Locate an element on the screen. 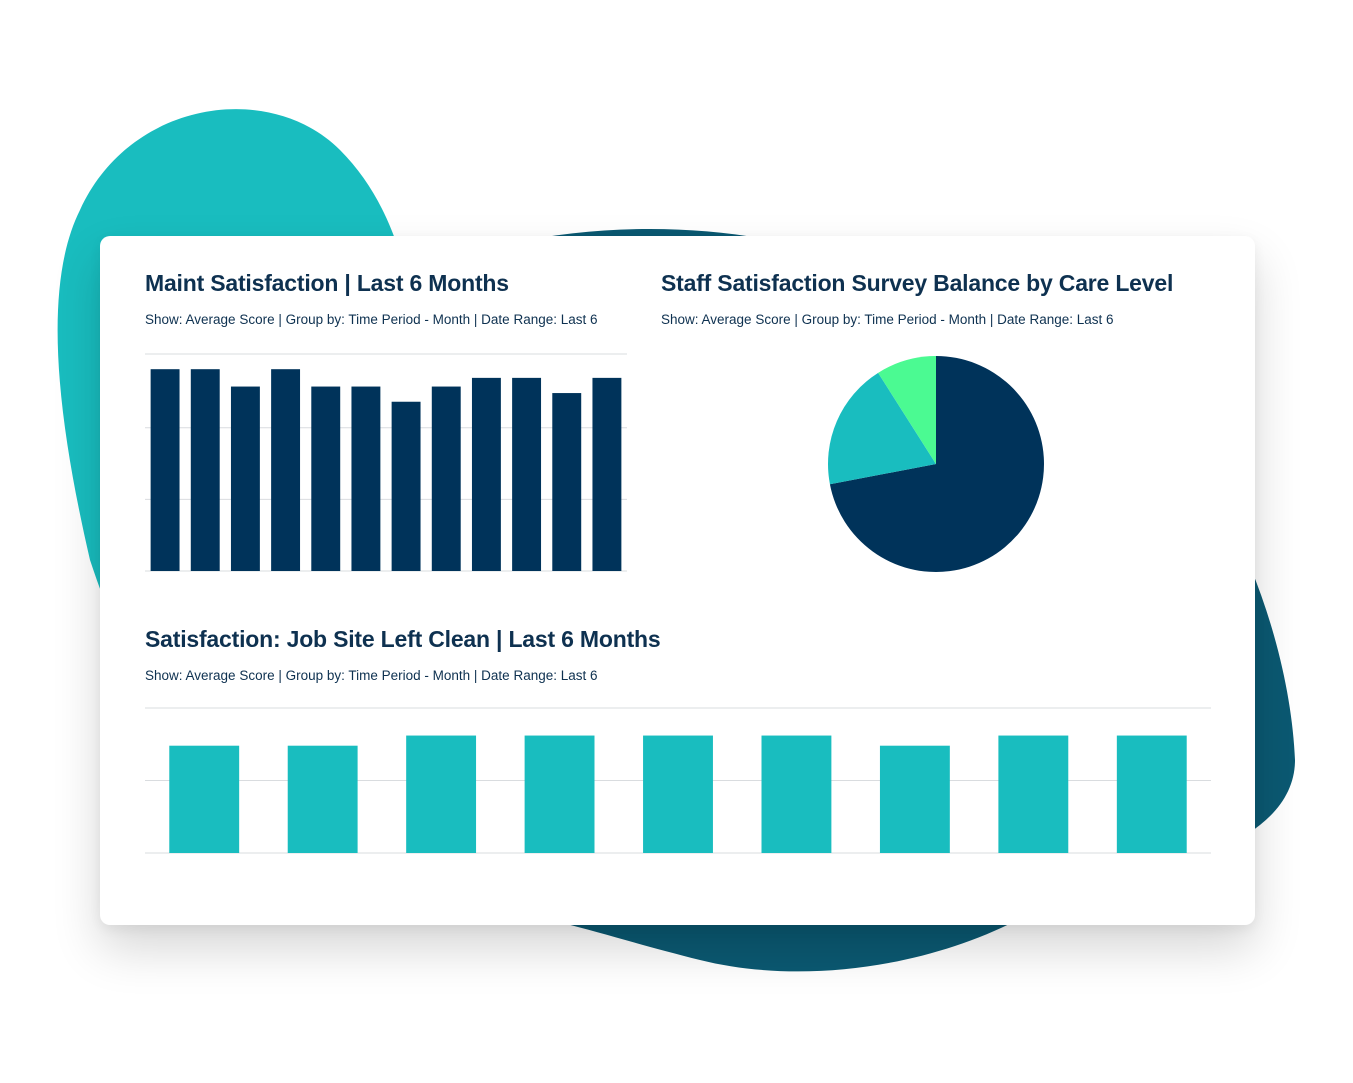 The width and height of the screenshot is (1353, 1083). staff-pie-chart is located at coordinates (936, 464).